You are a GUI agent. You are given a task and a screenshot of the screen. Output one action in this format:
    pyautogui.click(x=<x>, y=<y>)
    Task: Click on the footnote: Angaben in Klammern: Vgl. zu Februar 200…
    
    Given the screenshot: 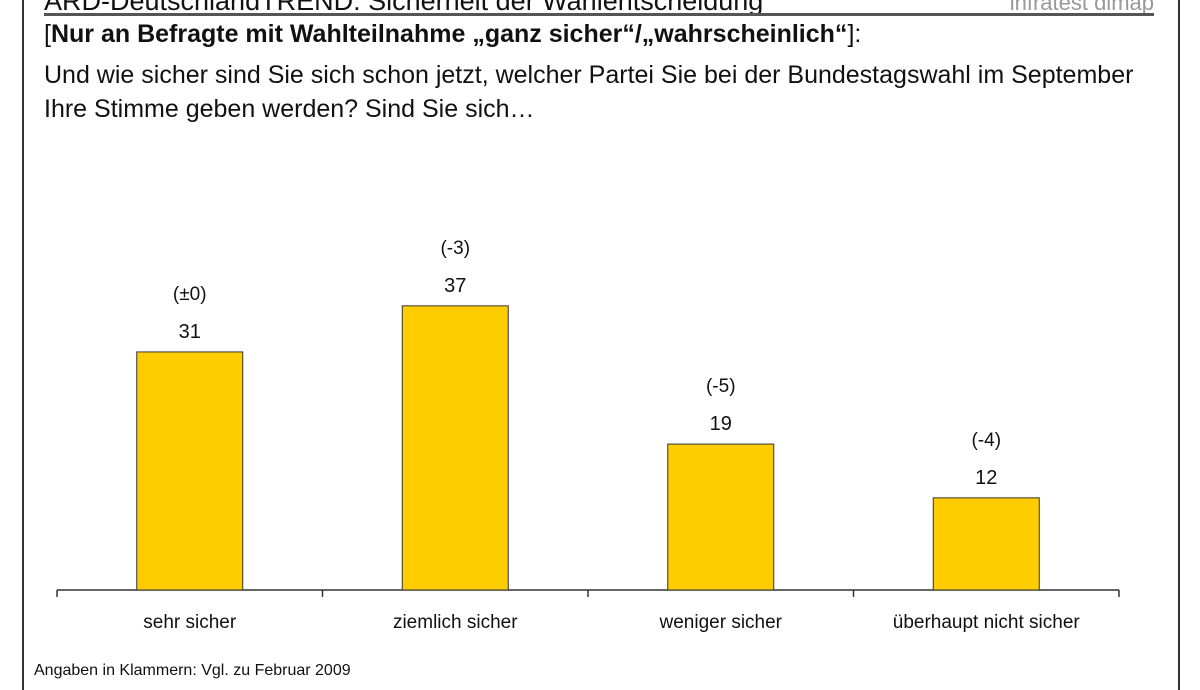 What is the action you would take?
    pyautogui.click(x=192, y=670)
    